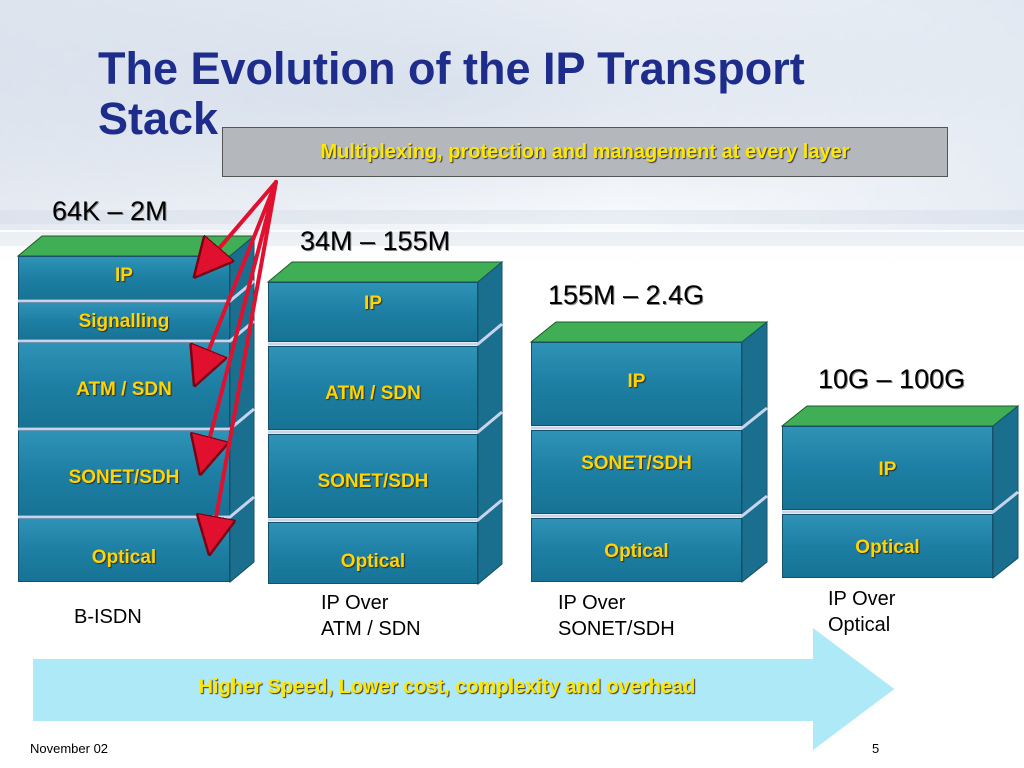 Image resolution: width=1024 pixels, height=768 pixels. What do you see at coordinates (451, 93) in the screenshot?
I see `slide-title: The Evolution of the IP Transport Stack` at bounding box center [451, 93].